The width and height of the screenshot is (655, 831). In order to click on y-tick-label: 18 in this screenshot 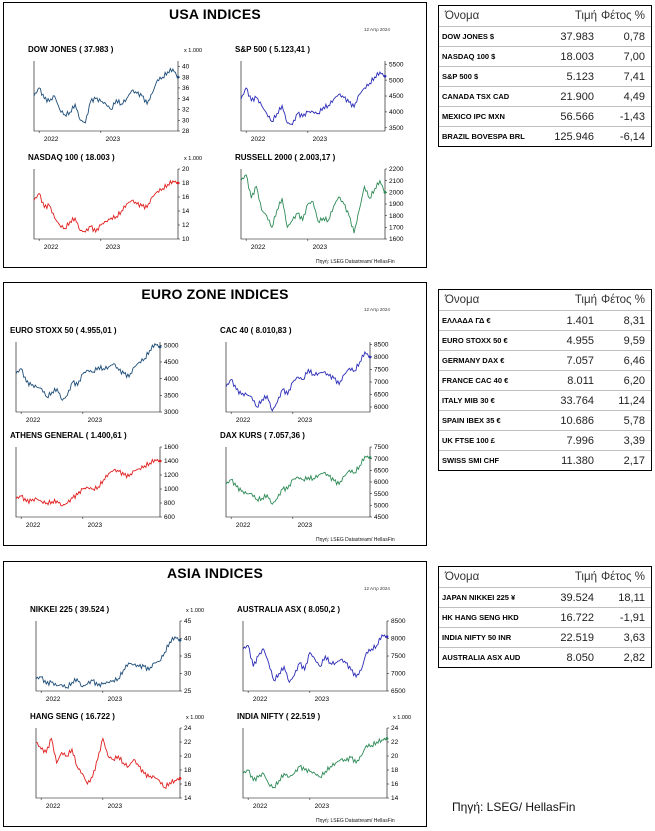, I will do `click(186, 183)`.